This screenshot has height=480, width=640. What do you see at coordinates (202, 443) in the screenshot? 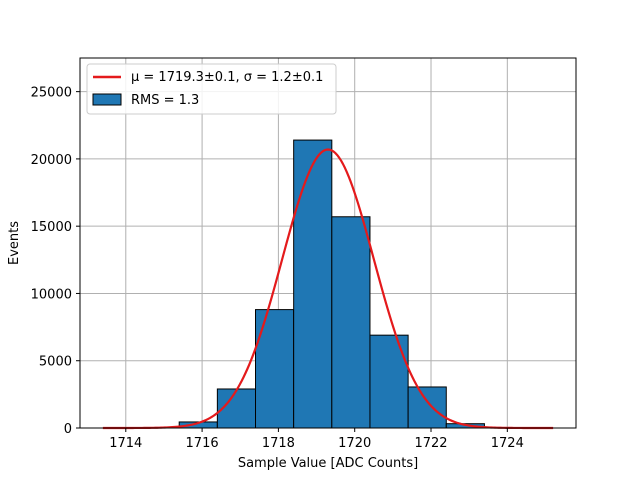
I see `x-tick-label: 1716` at bounding box center [202, 443].